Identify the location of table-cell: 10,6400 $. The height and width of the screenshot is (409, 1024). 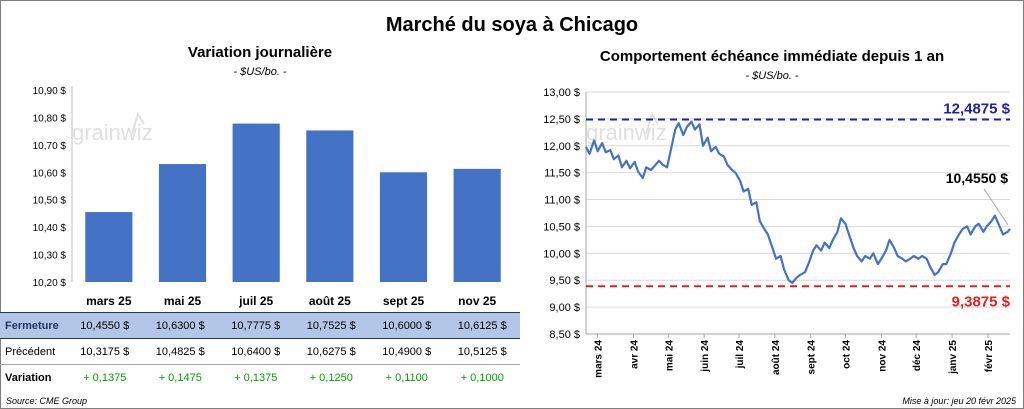
(256, 351).